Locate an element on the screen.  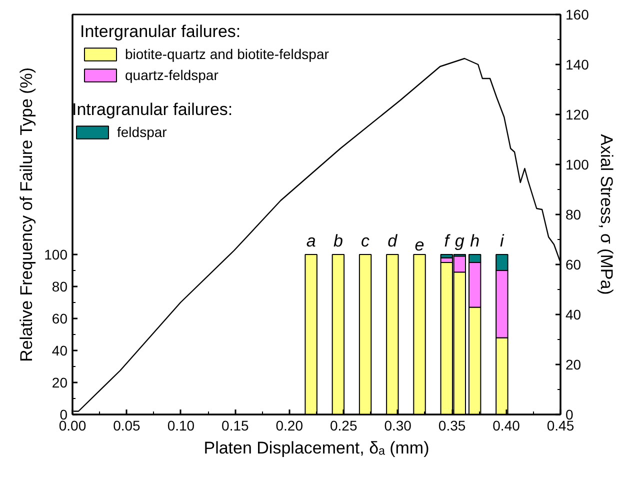
legend-title: Intergranular failures: is located at coordinates (161, 32).